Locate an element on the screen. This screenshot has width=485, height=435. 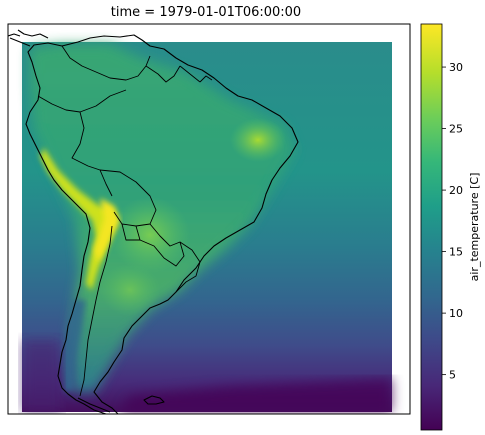
border-paraguay is located at coordinates (160, 245).